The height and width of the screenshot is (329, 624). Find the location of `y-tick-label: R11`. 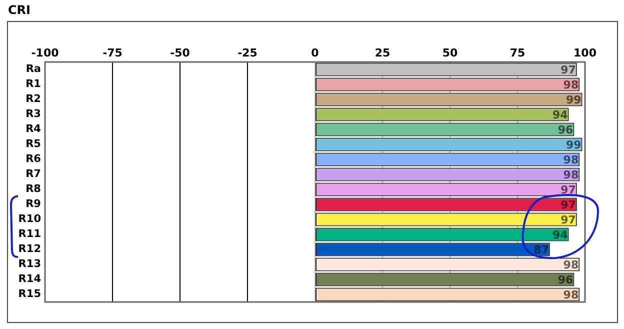

y-tick-label: R11 is located at coordinates (29, 234).